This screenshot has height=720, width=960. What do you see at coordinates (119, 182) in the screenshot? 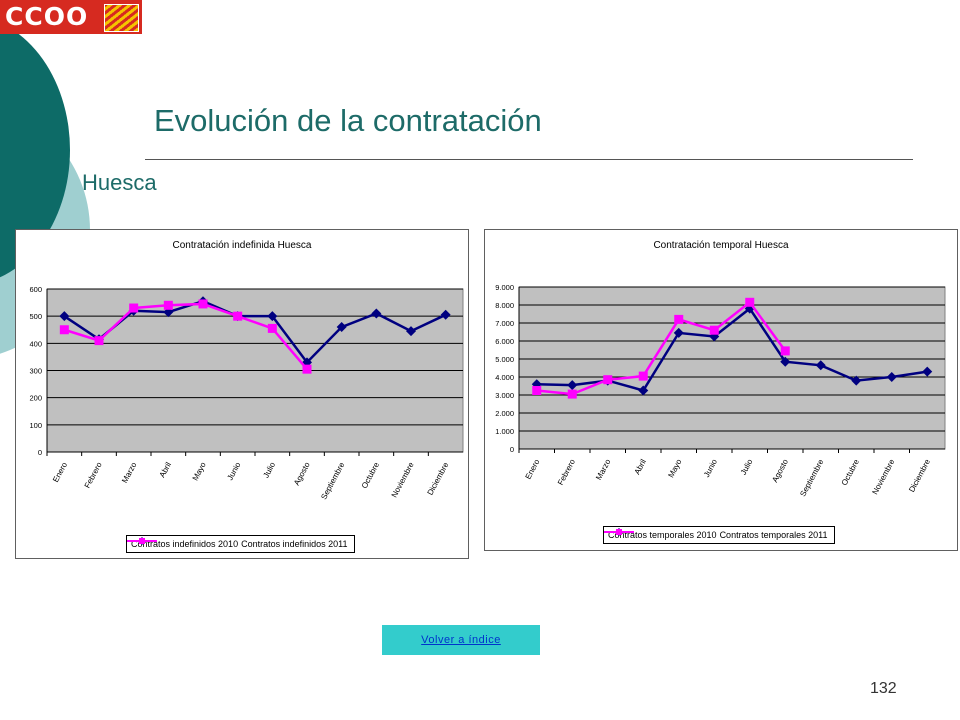
I see `page-subtitle: Huesca` at bounding box center [119, 182].